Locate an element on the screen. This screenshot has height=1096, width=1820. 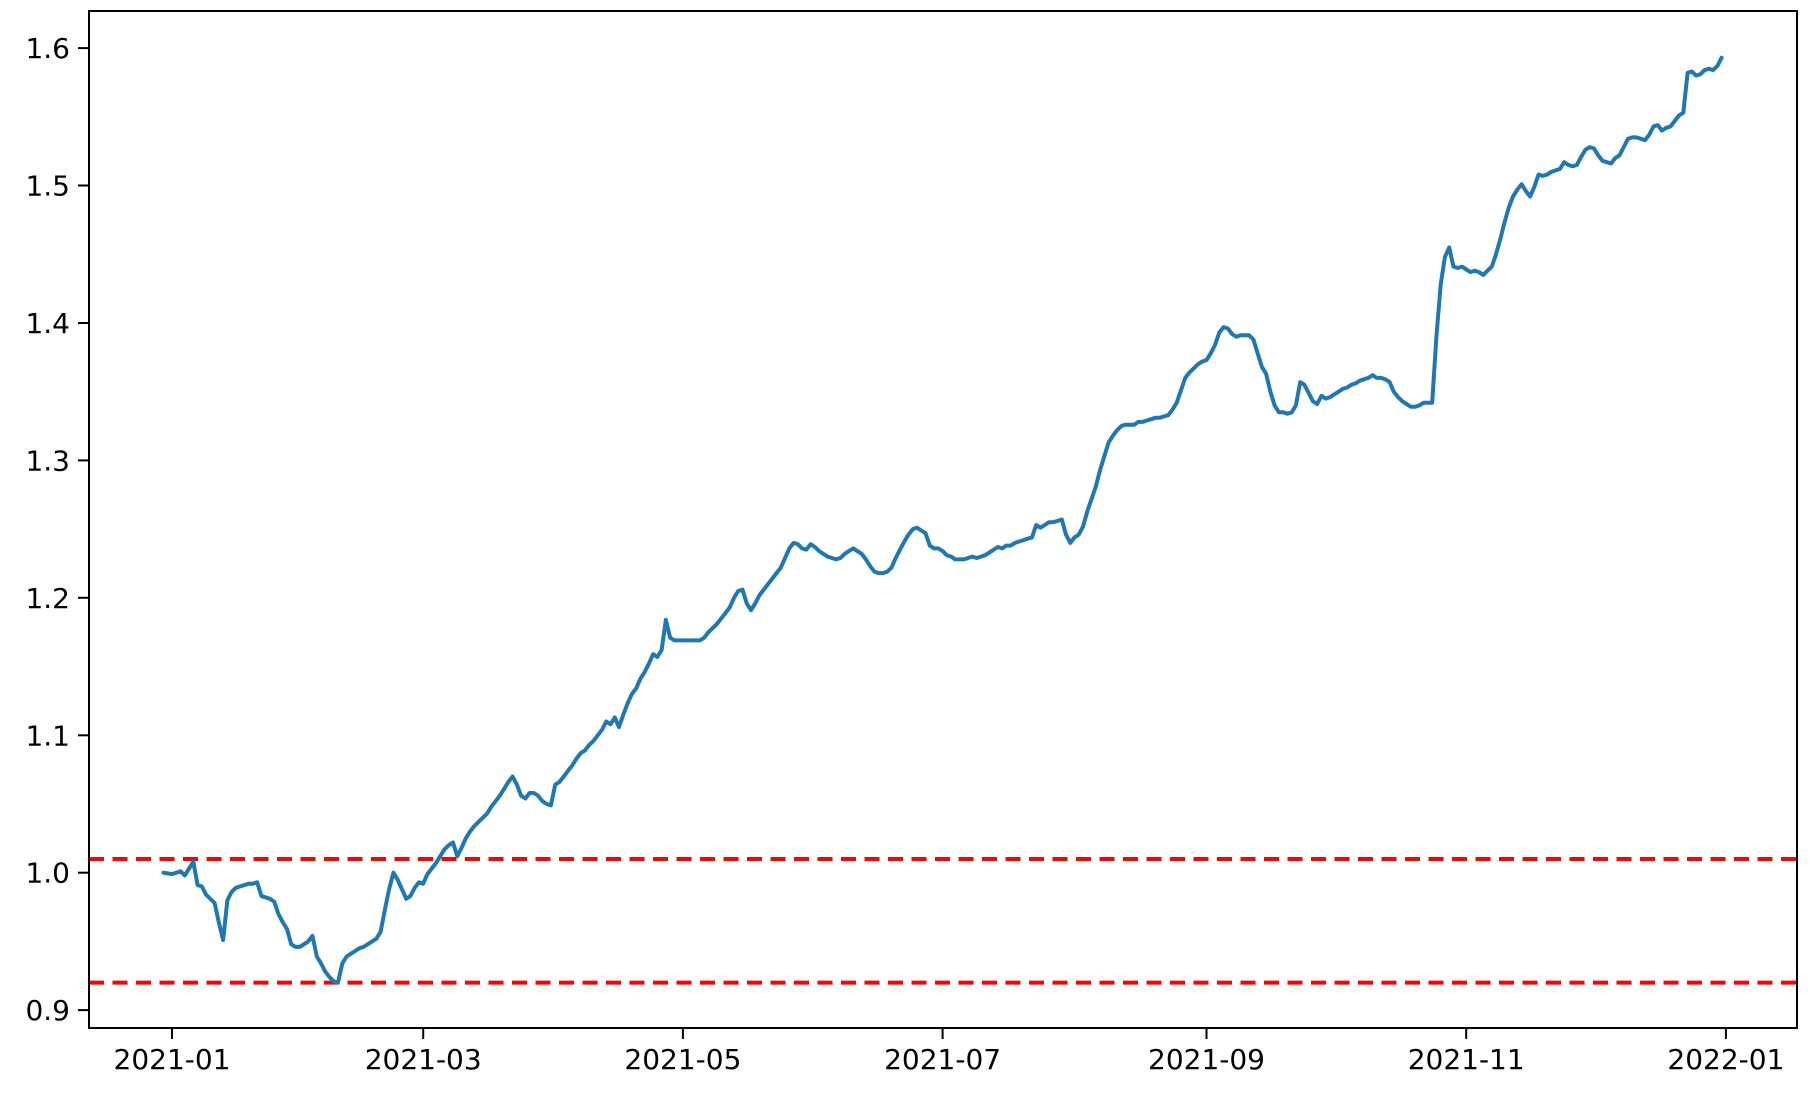
x-tick-label: 2021-03 is located at coordinates (423, 1059).